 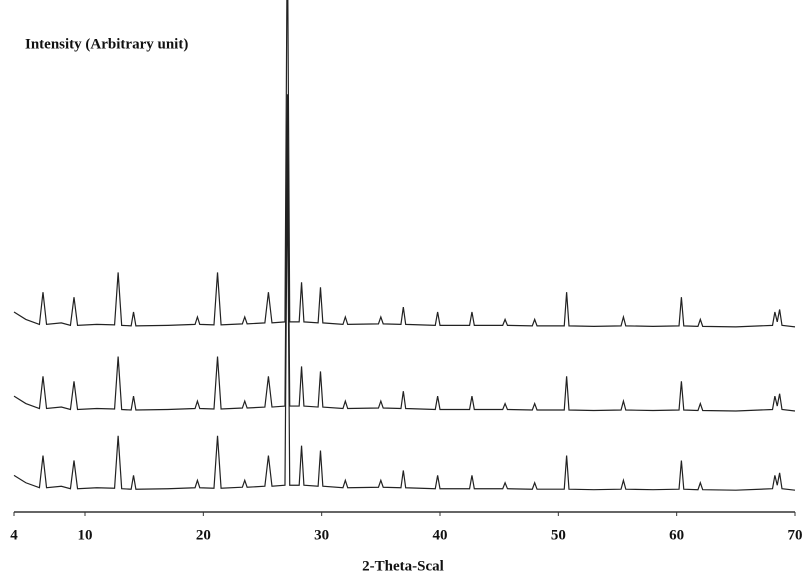 I want to click on x-tick-label: 70, so click(x=795, y=535).